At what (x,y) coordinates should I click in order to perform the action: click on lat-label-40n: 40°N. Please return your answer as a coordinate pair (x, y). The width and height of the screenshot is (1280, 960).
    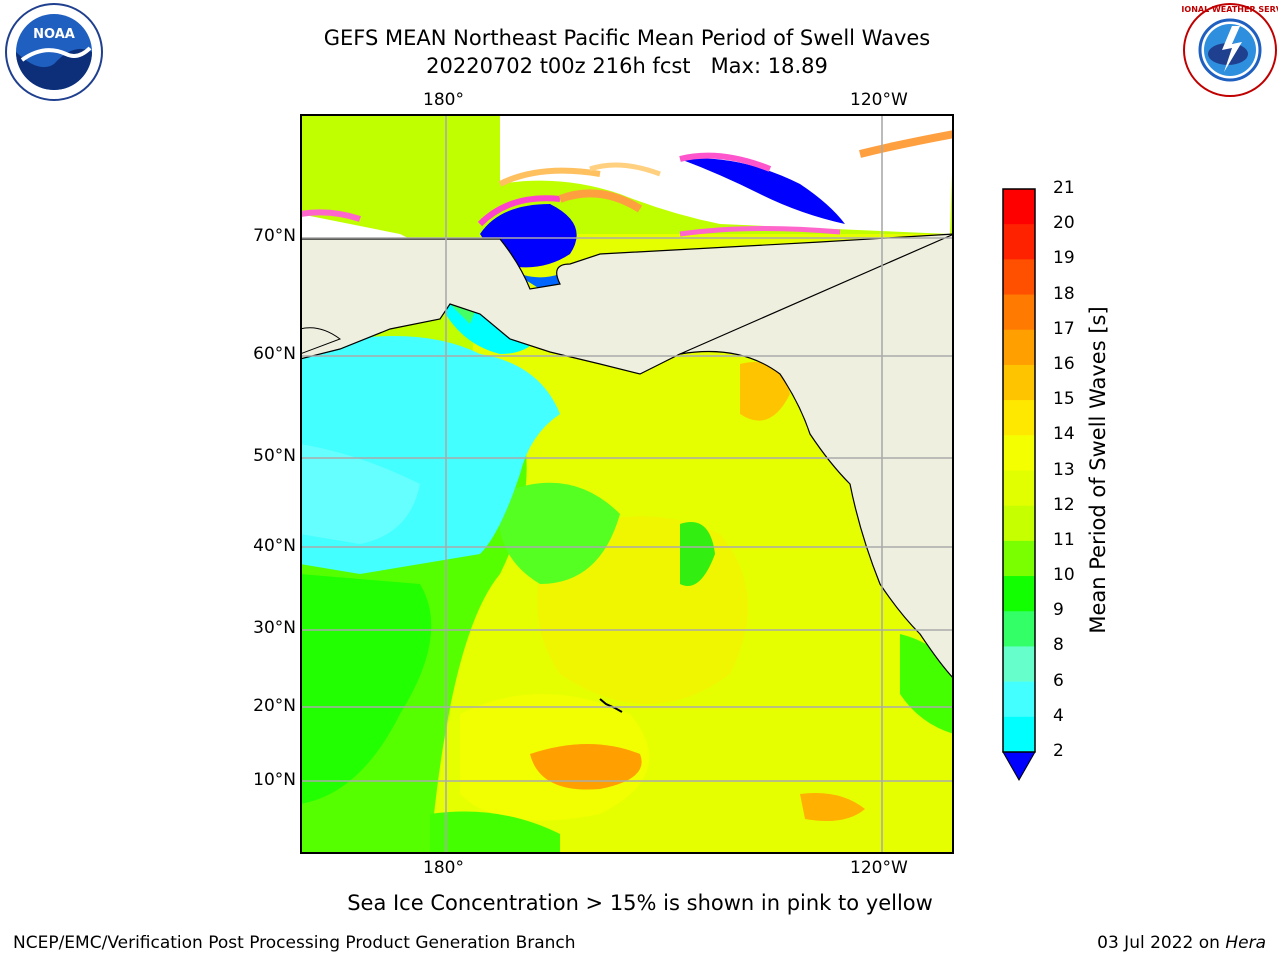
    Looking at the image, I should click on (274, 546).